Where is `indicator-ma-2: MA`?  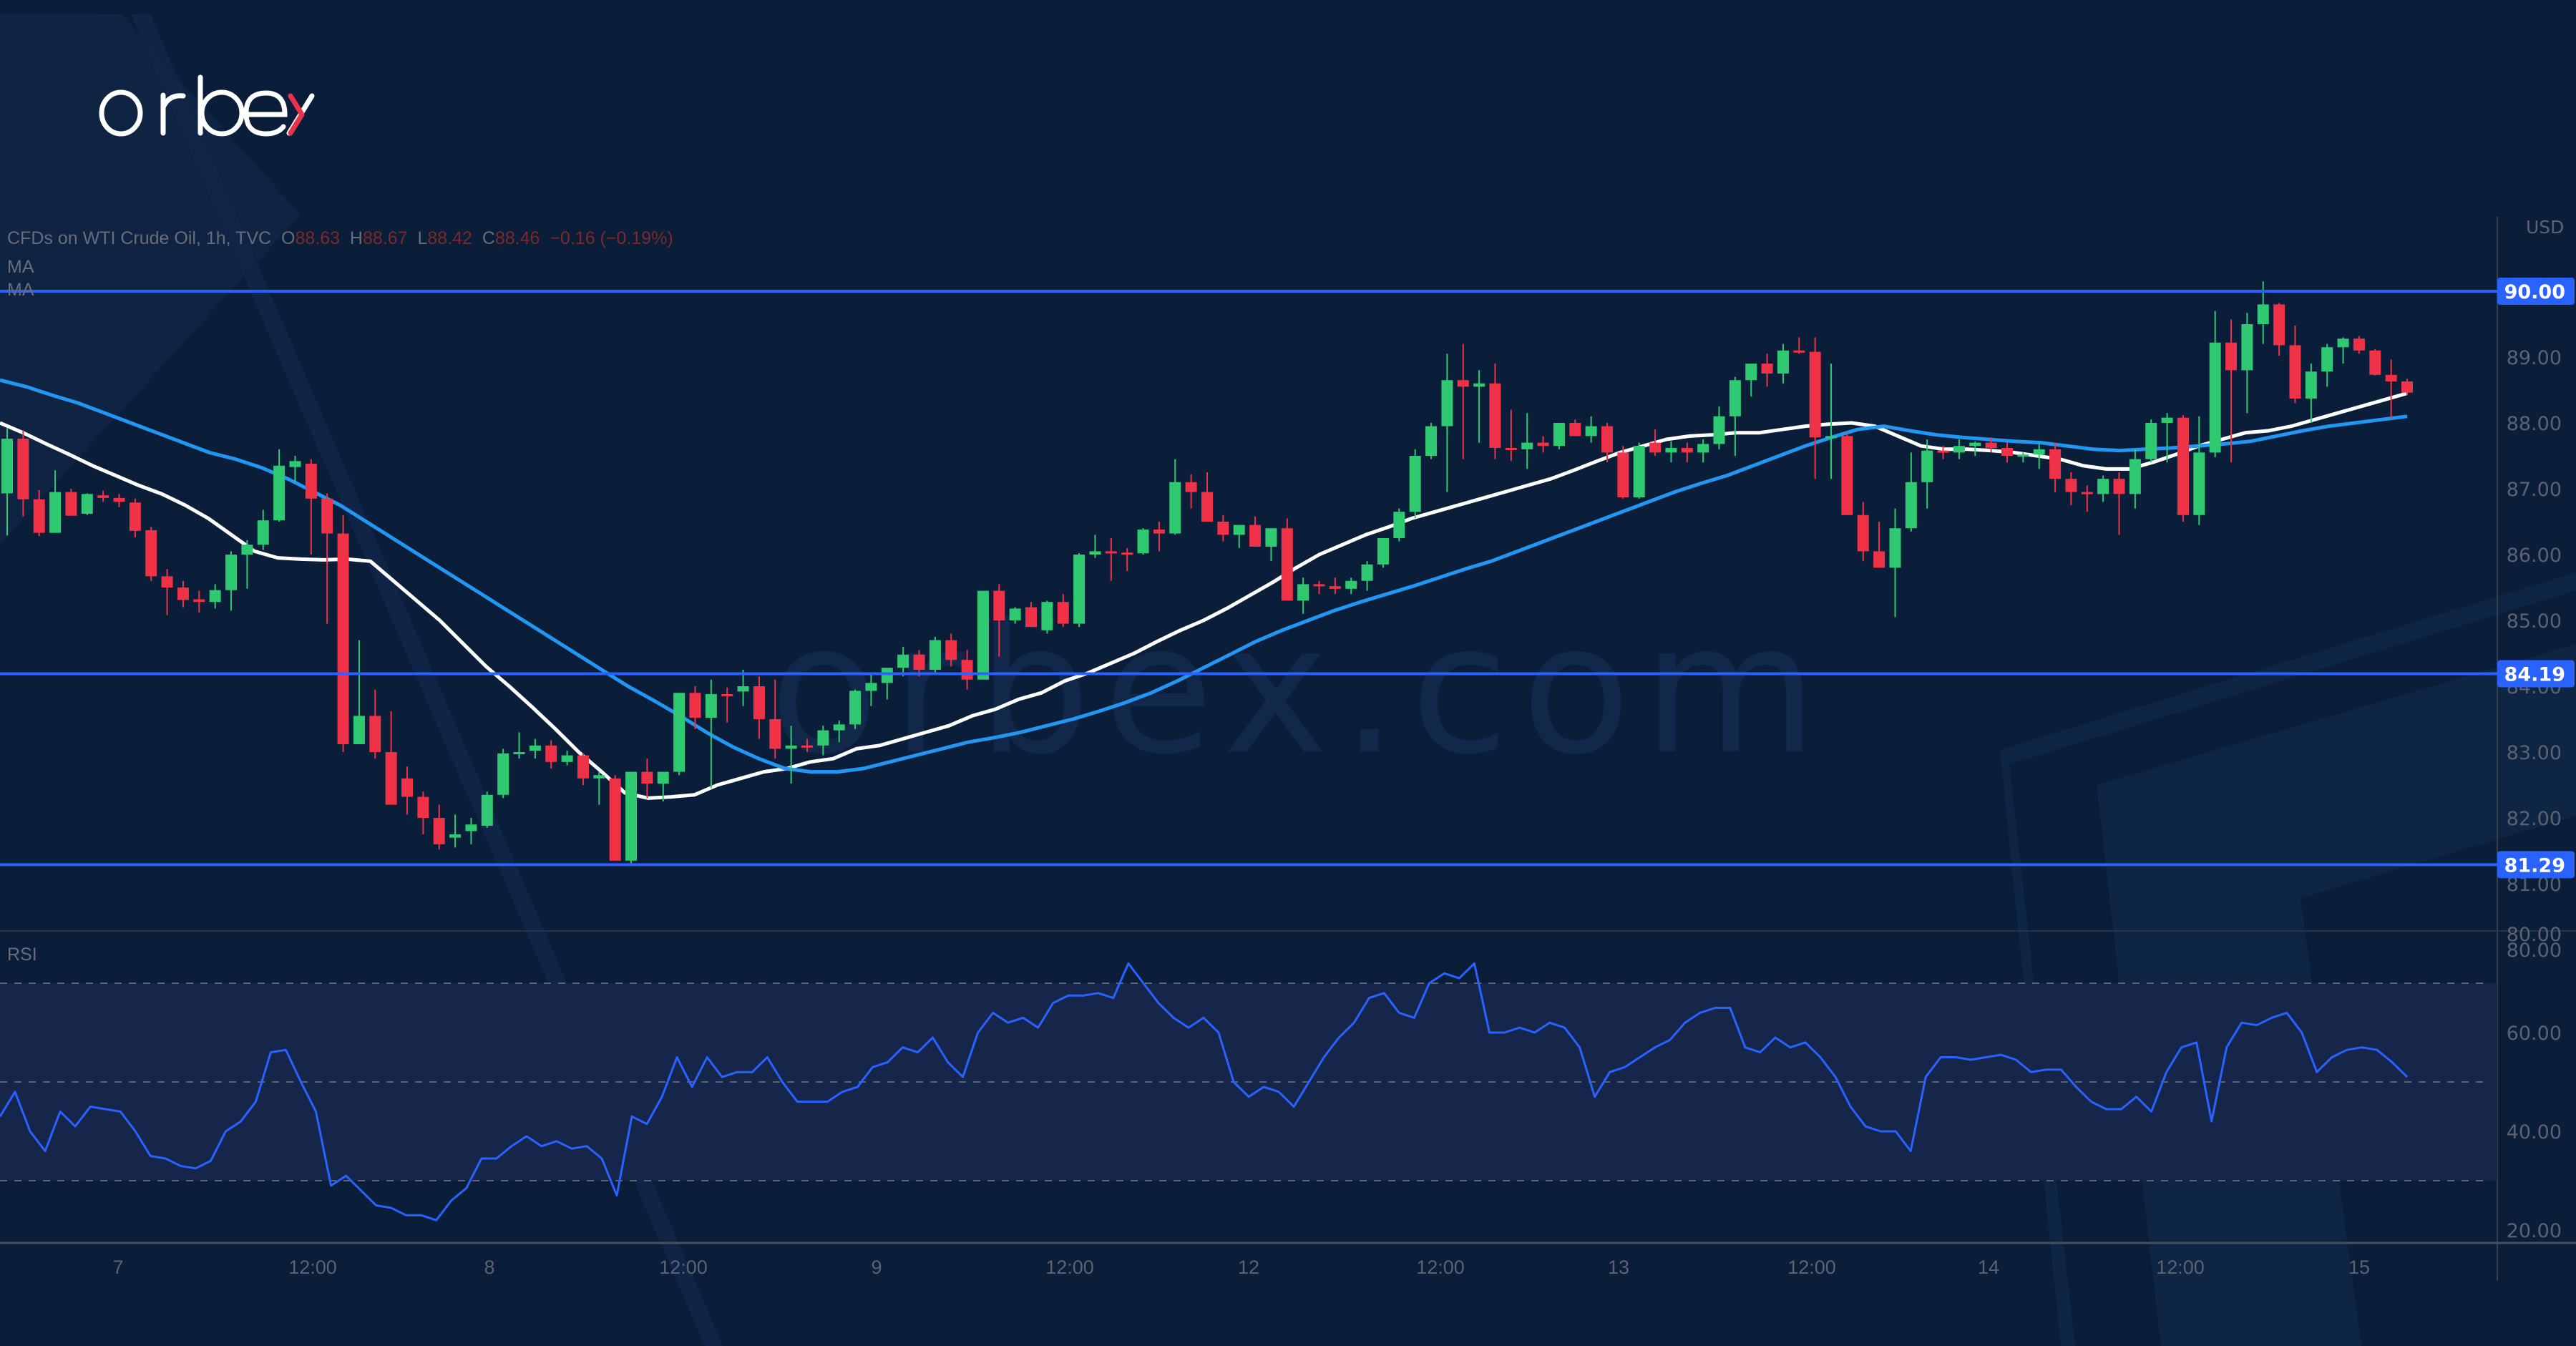
indicator-ma-2: MA is located at coordinates (20, 290).